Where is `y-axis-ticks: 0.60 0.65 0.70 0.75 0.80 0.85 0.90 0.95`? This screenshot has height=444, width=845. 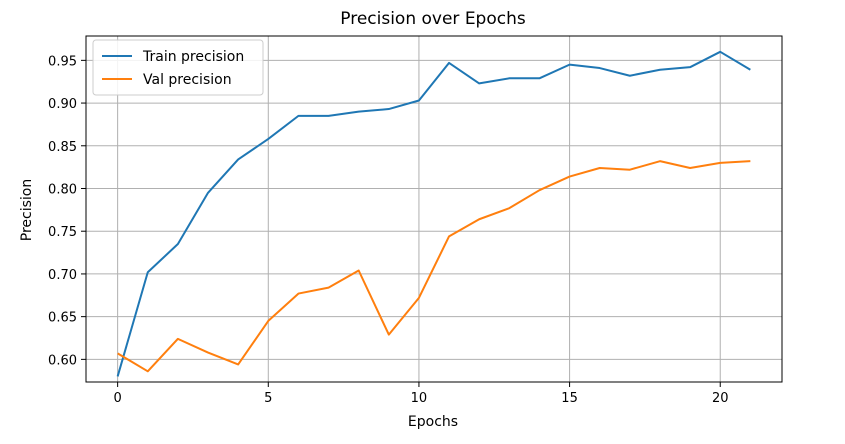
y-axis-ticks: 0.60 0.65 0.70 0.75 0.80 0.85 0.90 0.95 is located at coordinates (67, 211).